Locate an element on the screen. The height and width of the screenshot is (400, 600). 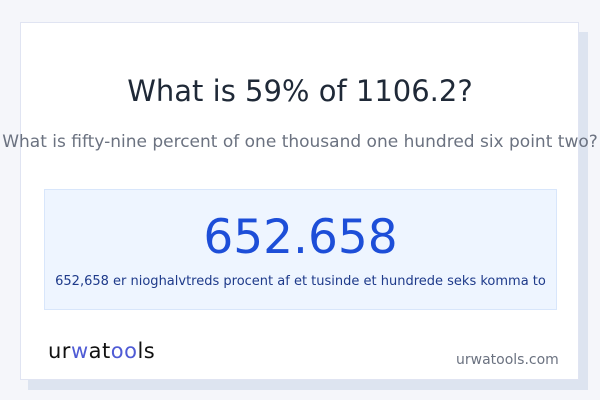
logo: urwatools is located at coordinates (102, 351).